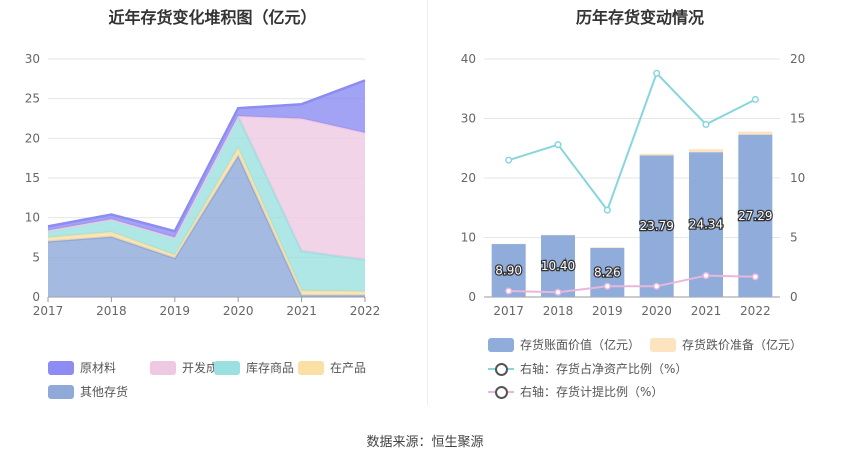  I want to click on y-right-tick-label: 10, so click(797, 178).